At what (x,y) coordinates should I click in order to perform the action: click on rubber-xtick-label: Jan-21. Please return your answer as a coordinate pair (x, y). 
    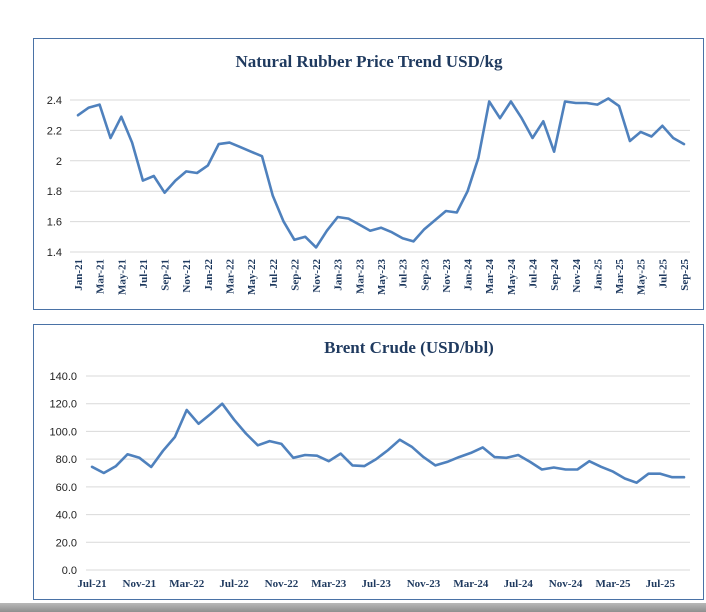
    Looking at the image, I should click on (79, 275).